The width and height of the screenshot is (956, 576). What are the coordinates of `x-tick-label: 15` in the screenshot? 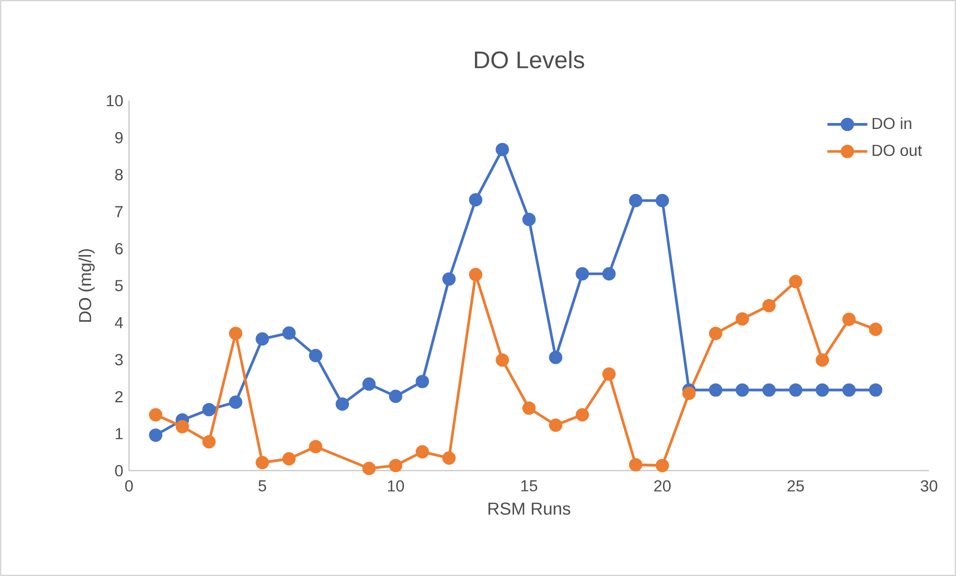 It's located at (529, 486).